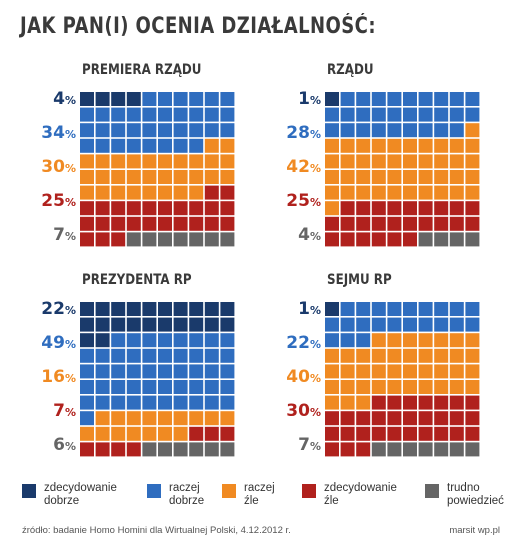 This screenshot has height=548, width=520. What do you see at coordinates (298, 133) in the screenshot?
I see `pct-value: 28` at bounding box center [298, 133].